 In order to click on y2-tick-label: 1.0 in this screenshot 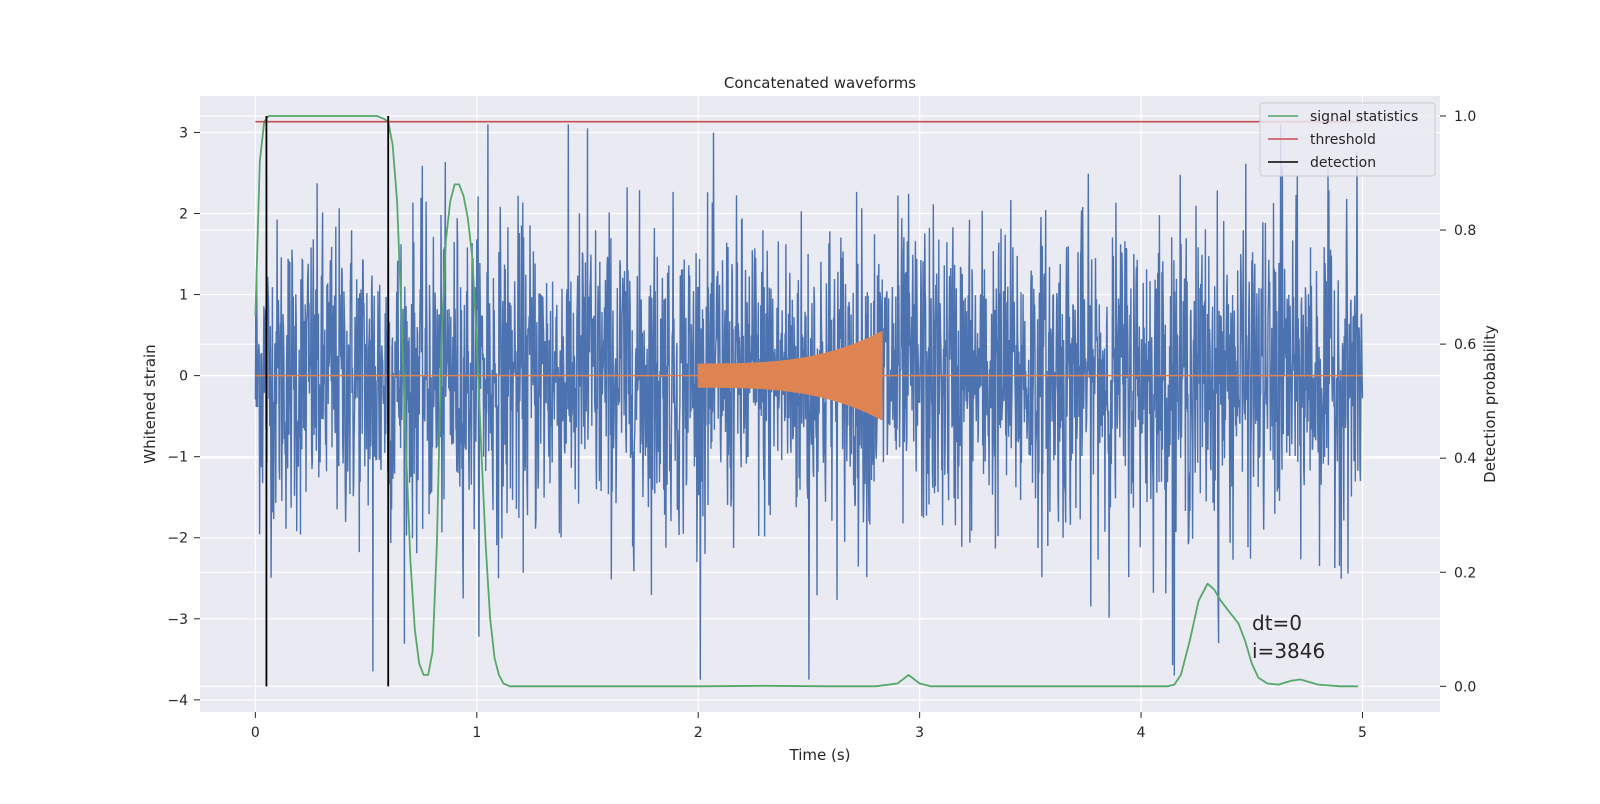, I will do `click(1465, 117)`.